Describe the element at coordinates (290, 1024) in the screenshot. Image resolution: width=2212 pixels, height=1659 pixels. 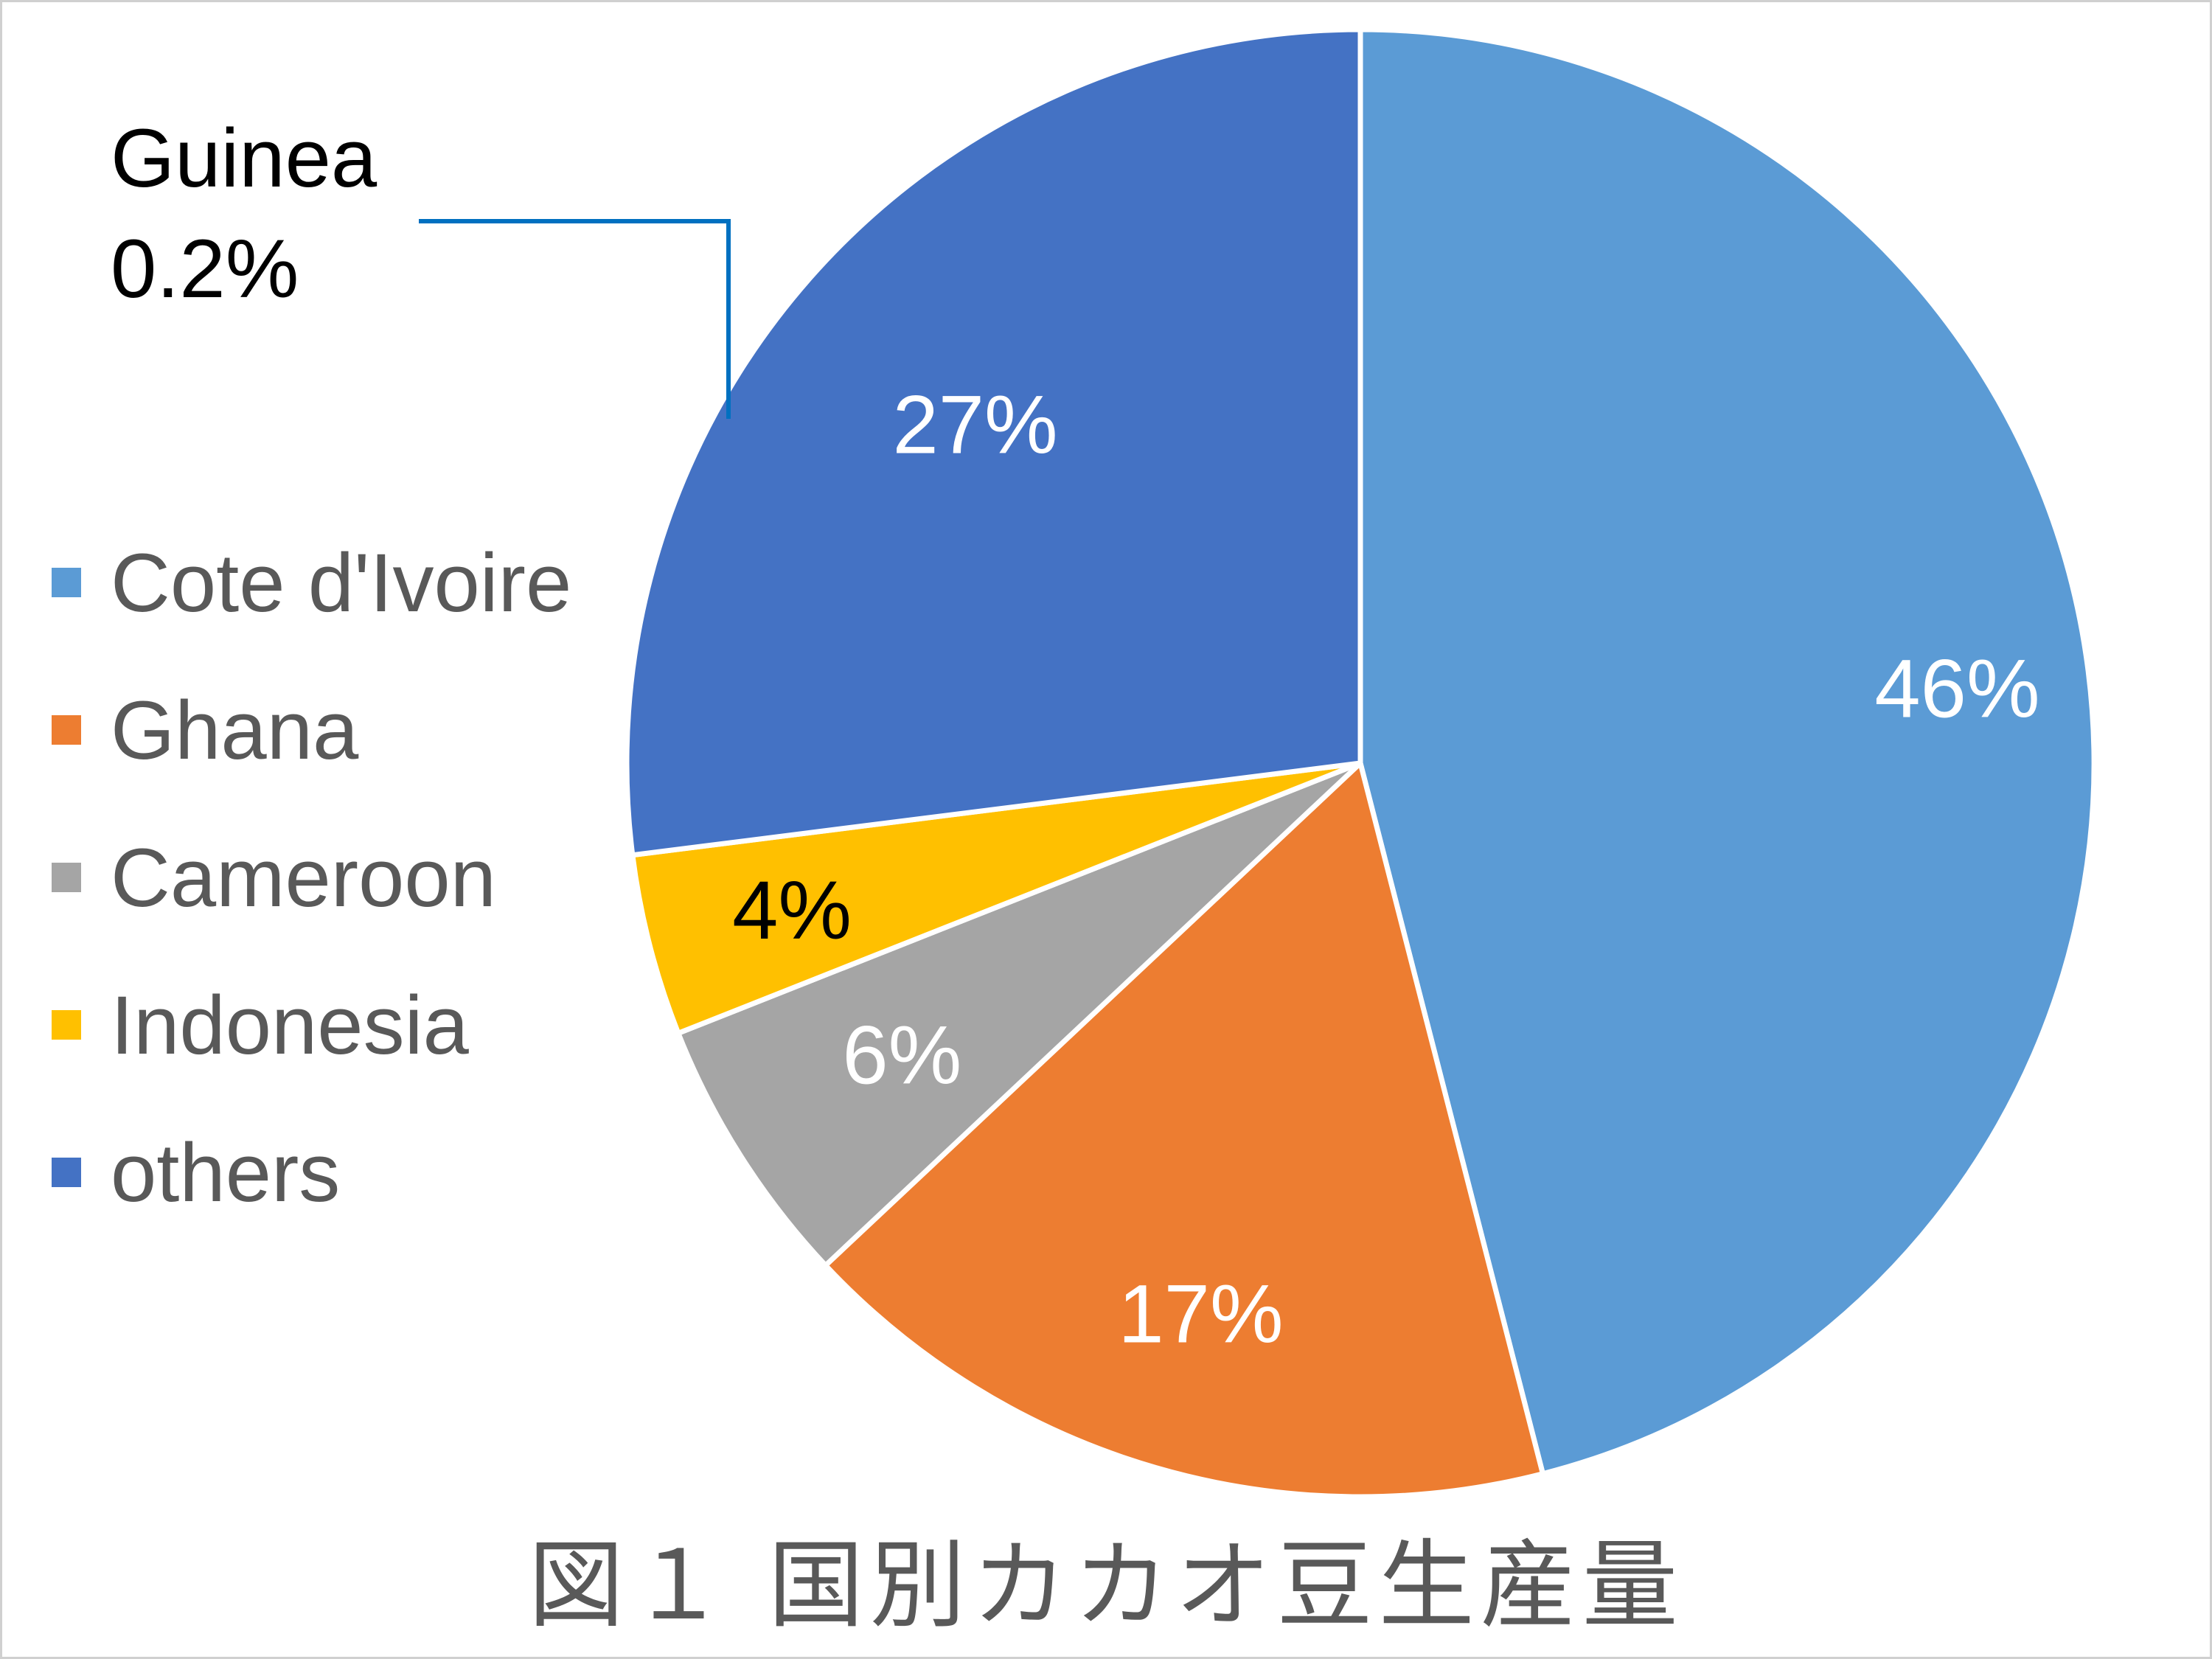
I see `legend-label: Indonesia` at that location.